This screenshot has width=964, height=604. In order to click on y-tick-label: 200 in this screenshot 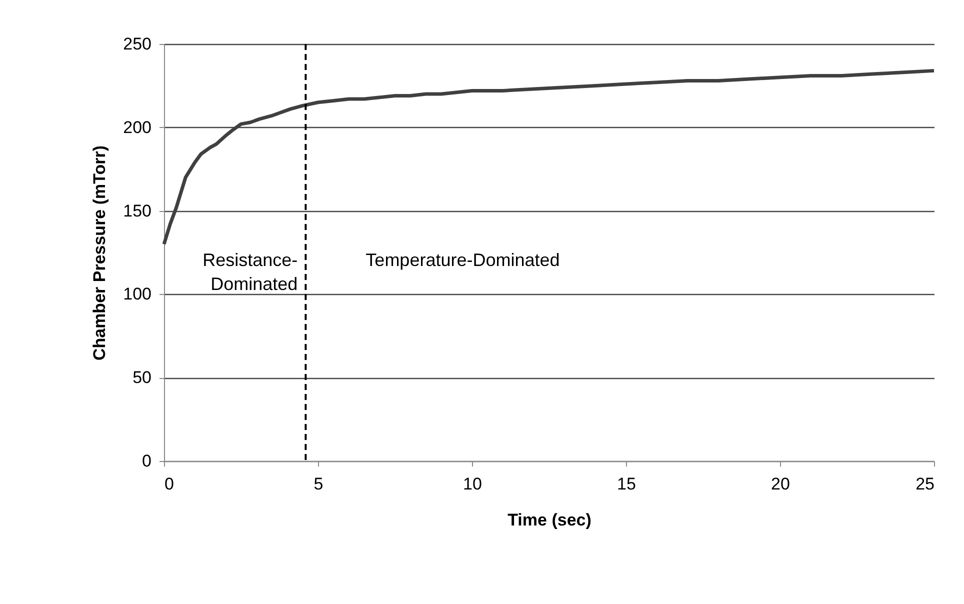, I will do `click(137, 127)`.